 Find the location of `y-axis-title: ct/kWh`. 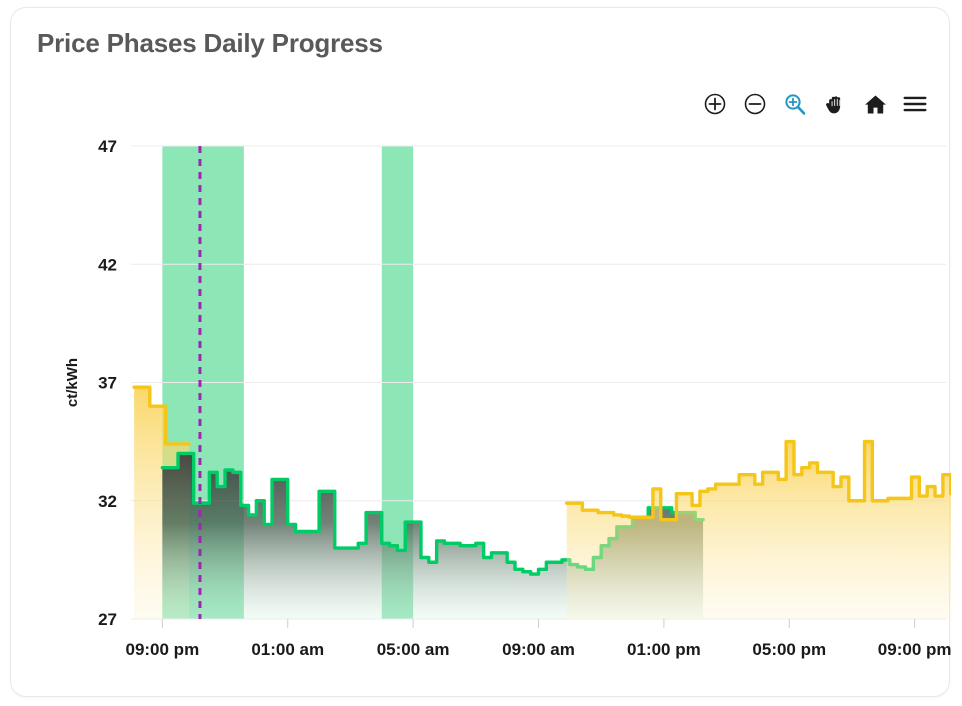

y-axis-title: ct/kWh is located at coordinates (72, 382).